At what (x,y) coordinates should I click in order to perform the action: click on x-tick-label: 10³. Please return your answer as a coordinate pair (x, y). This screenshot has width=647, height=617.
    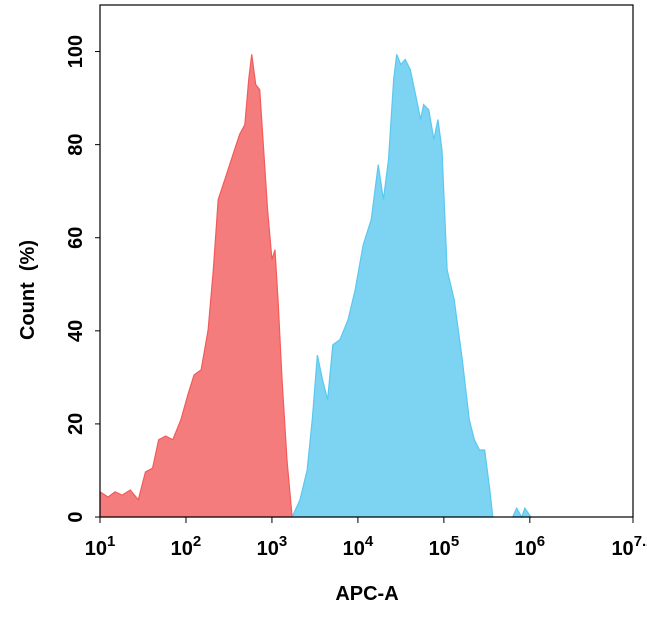
    Looking at the image, I should click on (272, 546).